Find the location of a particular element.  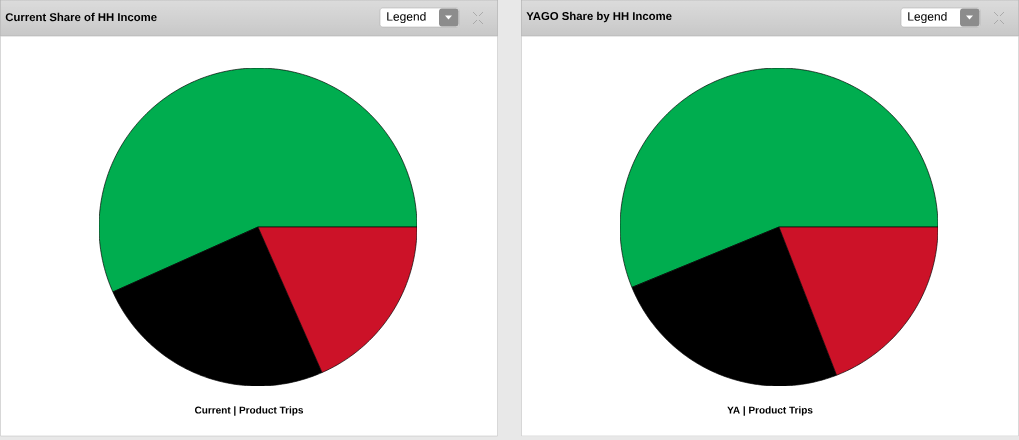

chart-title: YAGO Share by HH Income is located at coordinates (599, 17).